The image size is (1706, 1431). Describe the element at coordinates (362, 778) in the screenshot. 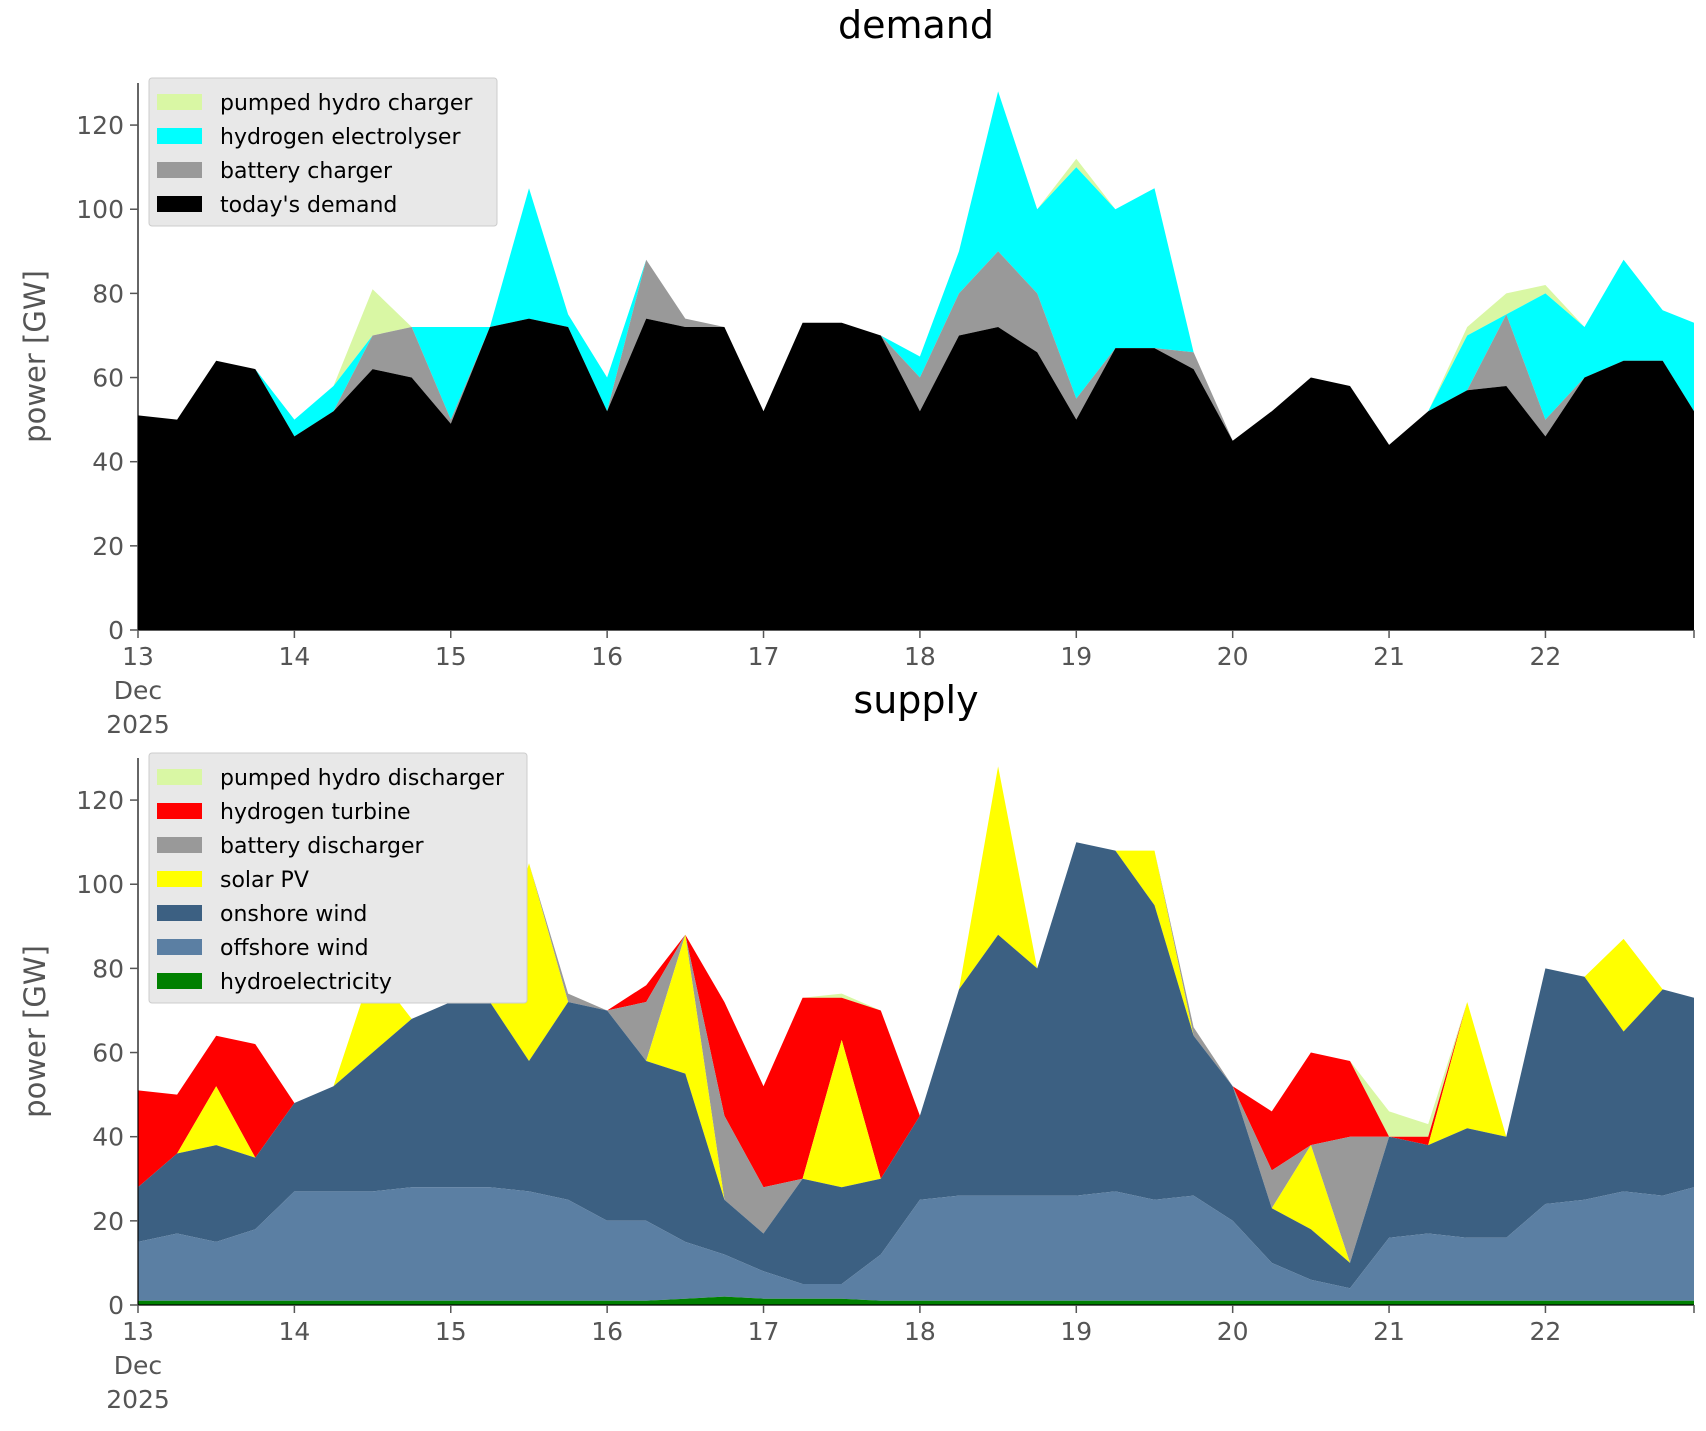

I see `legend-label-pumped-hydro-discharger: pumped hydro discharger` at that location.